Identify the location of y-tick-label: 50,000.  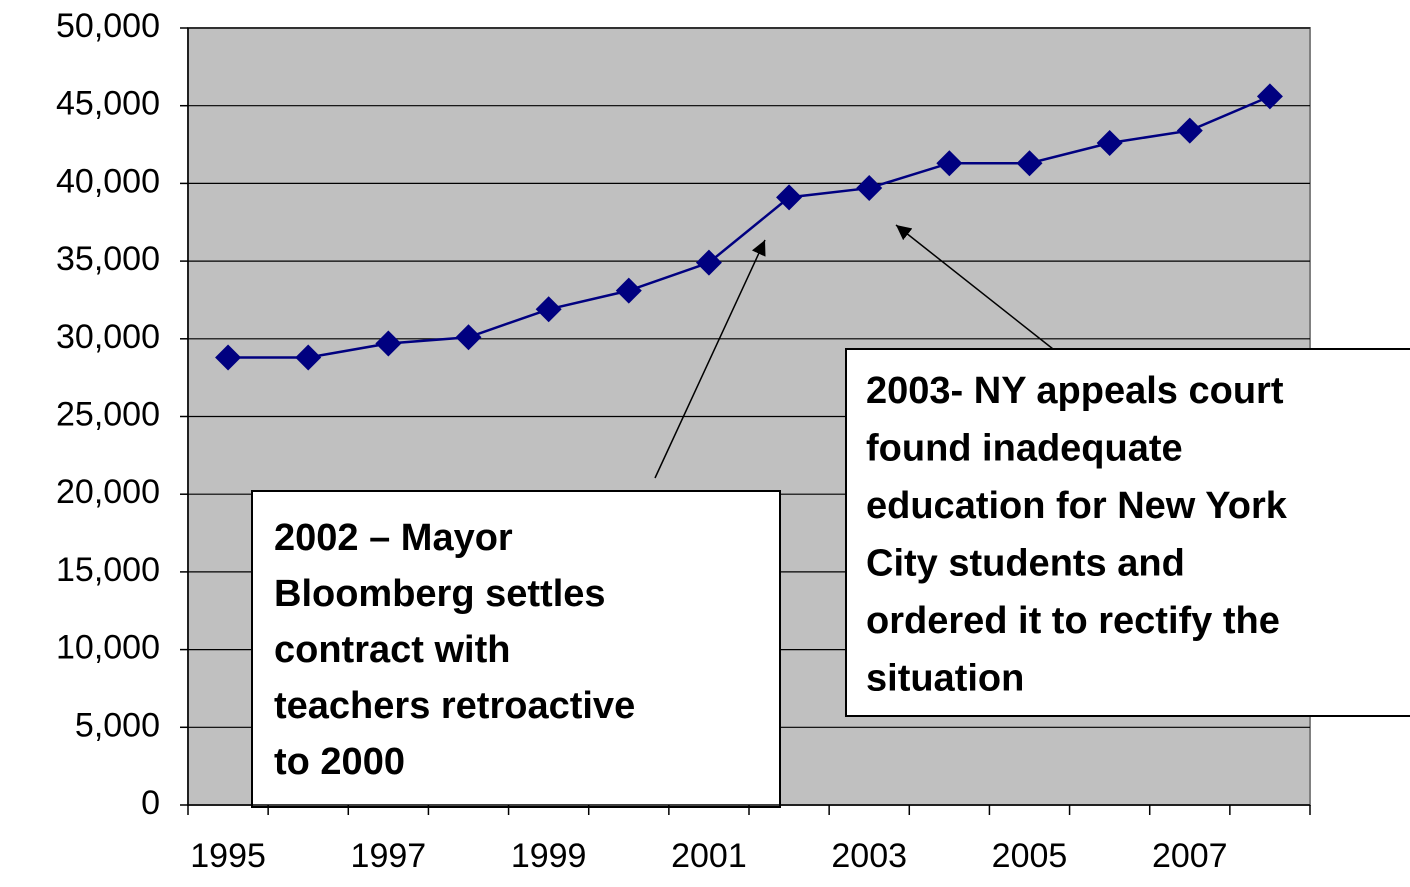
(108, 26).